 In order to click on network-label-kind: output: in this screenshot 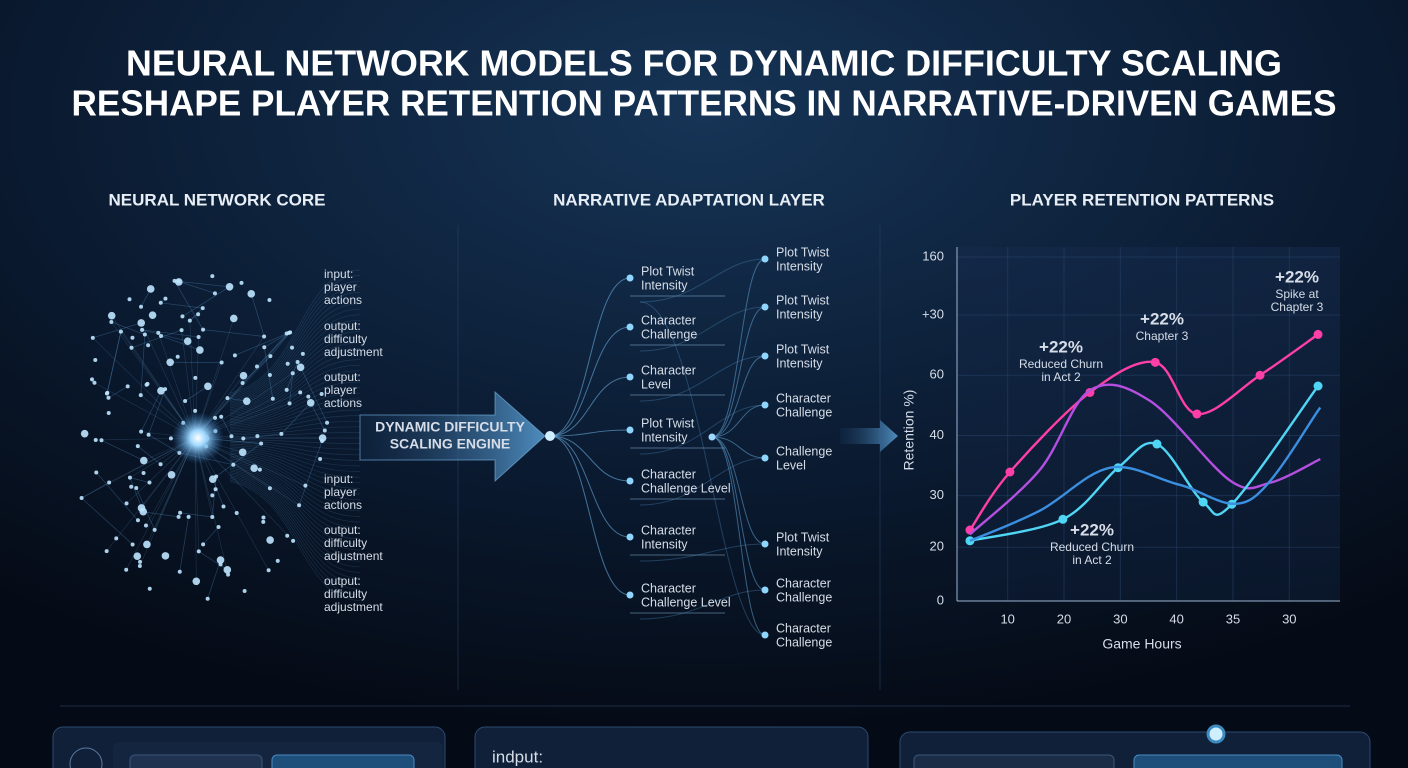, I will do `click(342, 326)`.